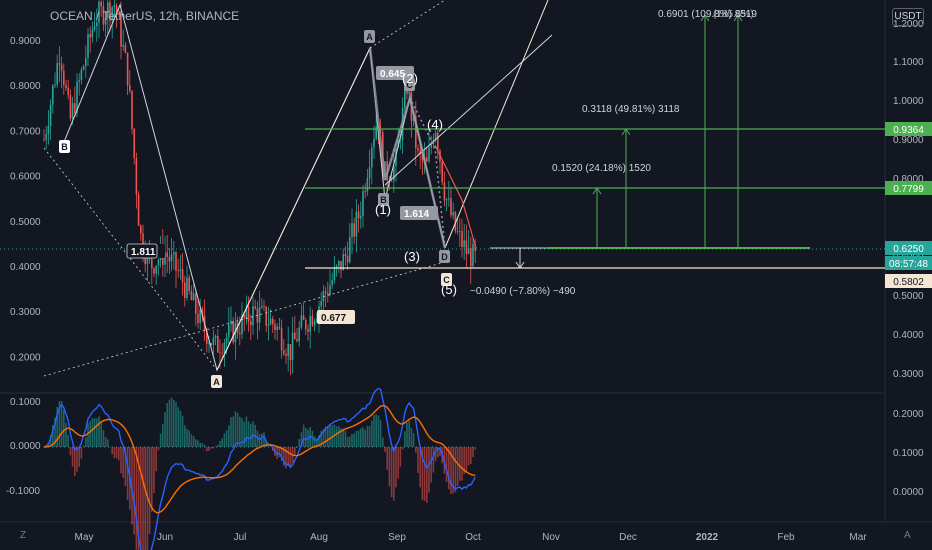  What do you see at coordinates (455, 196) in the screenshot?
I see `red-trend-line` at bounding box center [455, 196].